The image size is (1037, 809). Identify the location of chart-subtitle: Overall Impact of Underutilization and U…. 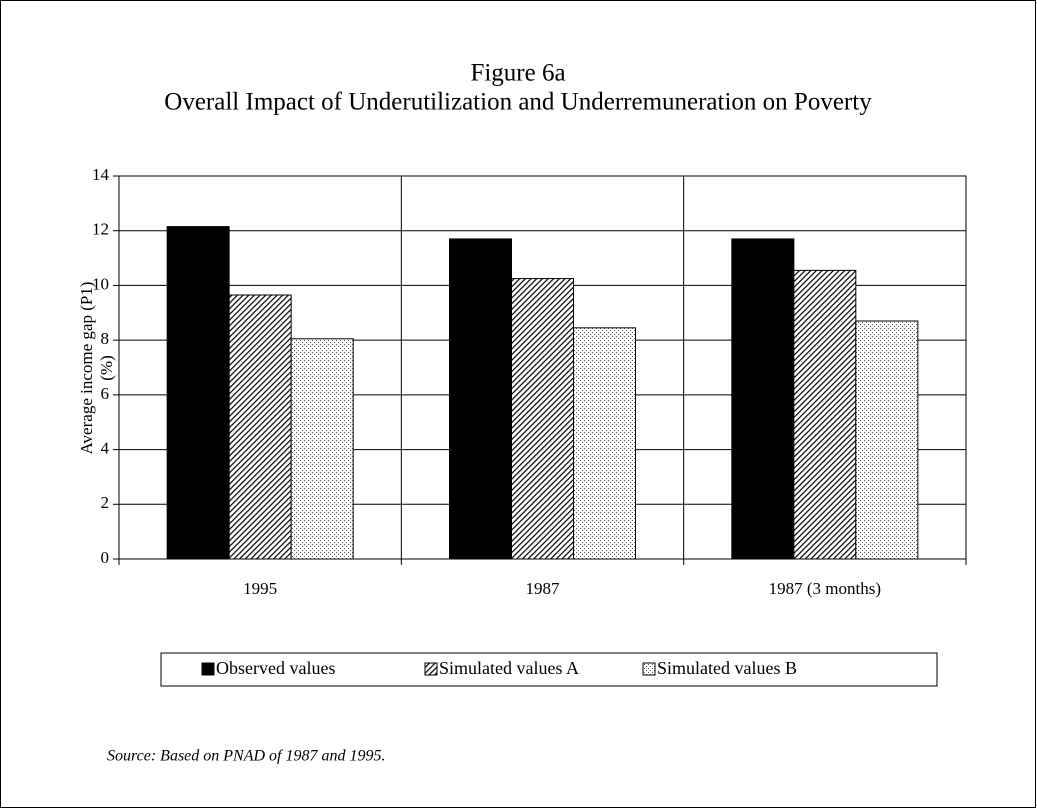
(518, 102).